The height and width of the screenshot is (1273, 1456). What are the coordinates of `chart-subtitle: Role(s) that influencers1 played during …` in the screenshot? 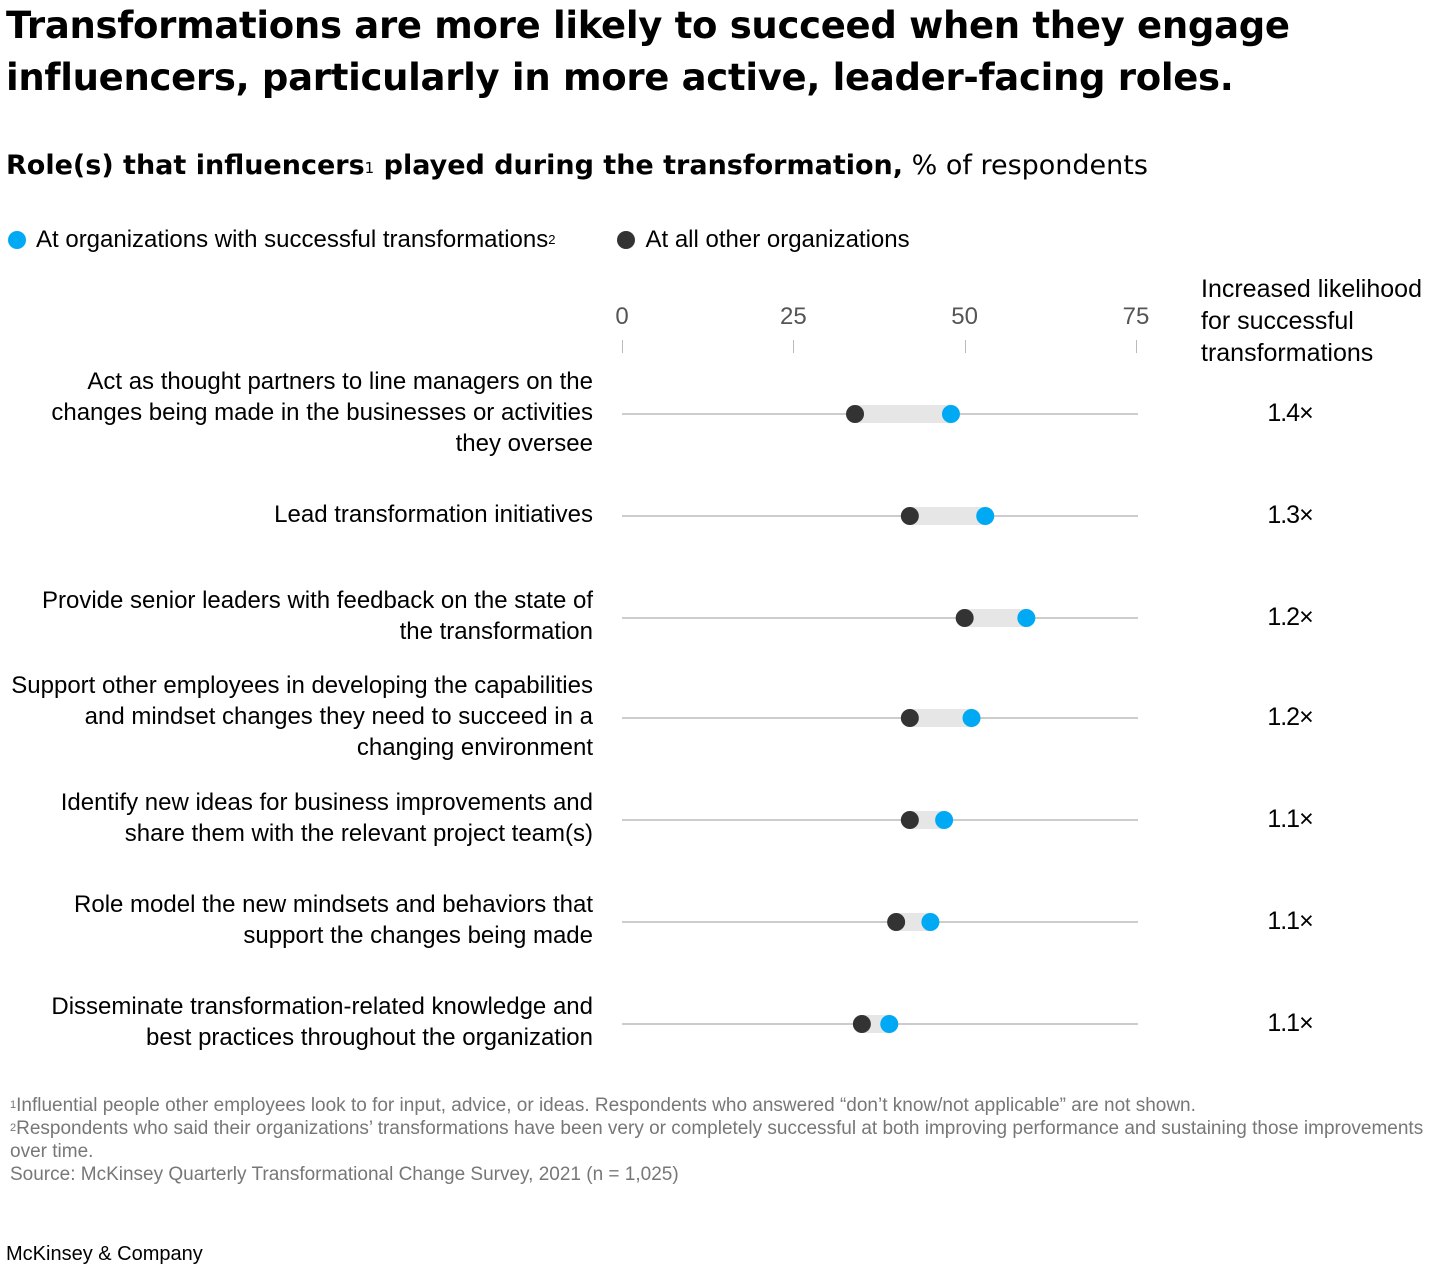 It's located at (577, 166).